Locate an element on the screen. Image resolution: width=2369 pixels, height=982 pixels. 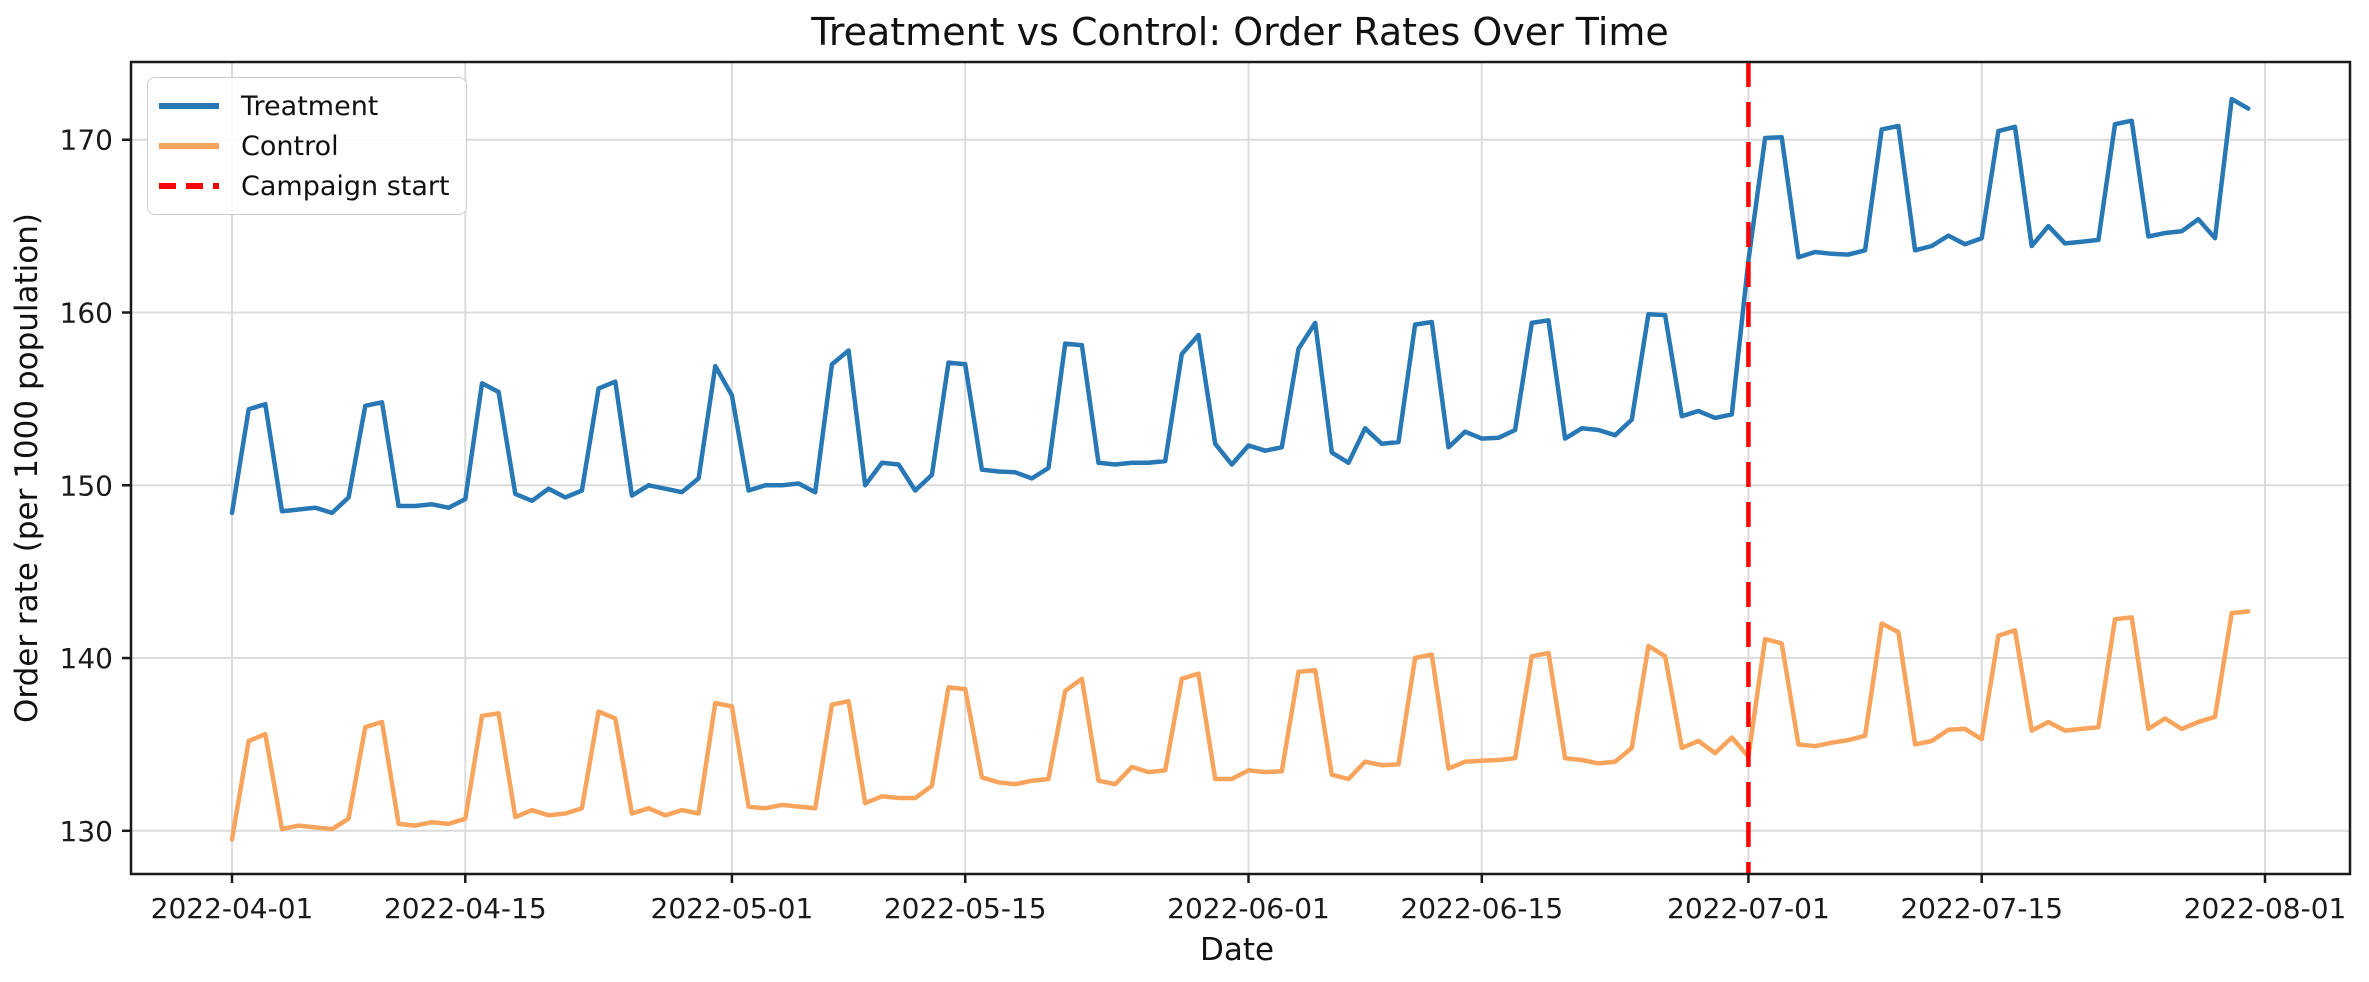
legend-item-campaign-start: Campaign start is located at coordinates (307, 186).